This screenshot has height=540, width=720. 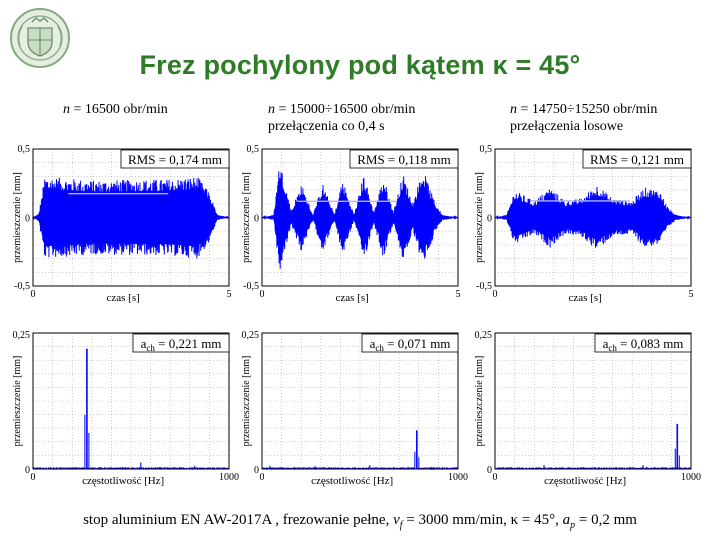 I want to click on rms-annotation-text: RMS = 0,118 mm, so click(x=404, y=159).